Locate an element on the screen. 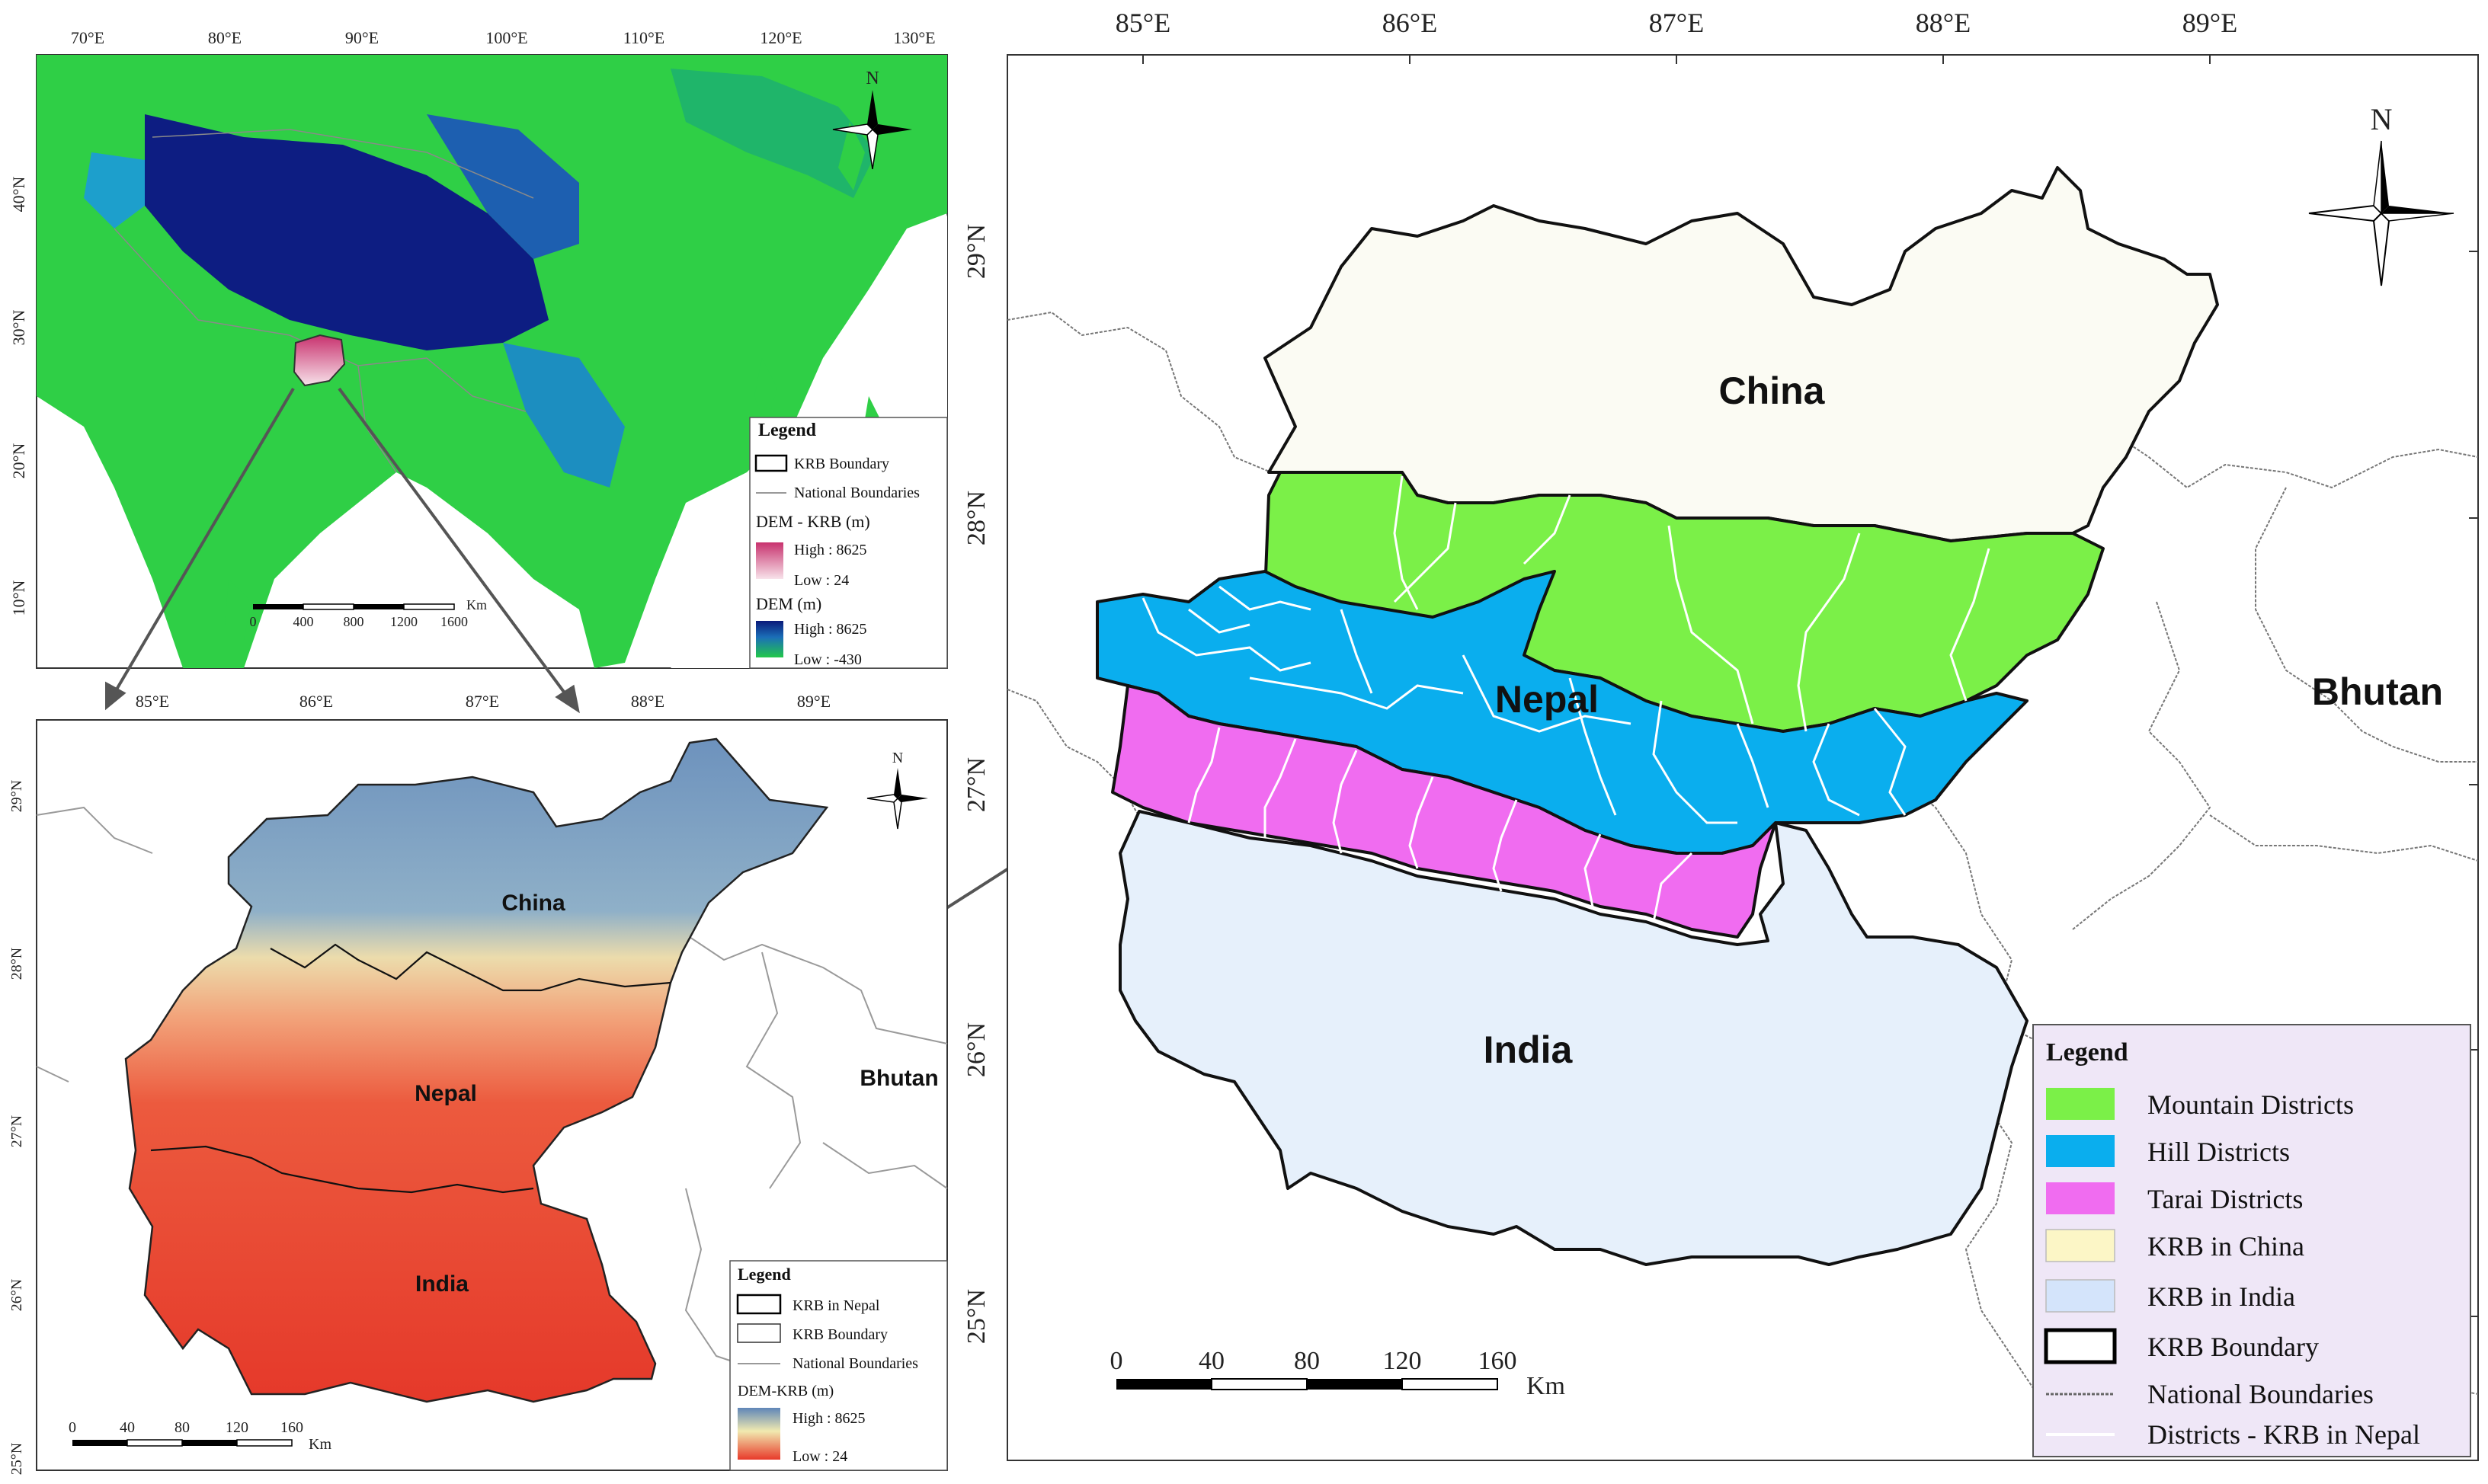 This screenshot has width=2488, height=1484. svg-text: DEM (m) is located at coordinates (788, 603).